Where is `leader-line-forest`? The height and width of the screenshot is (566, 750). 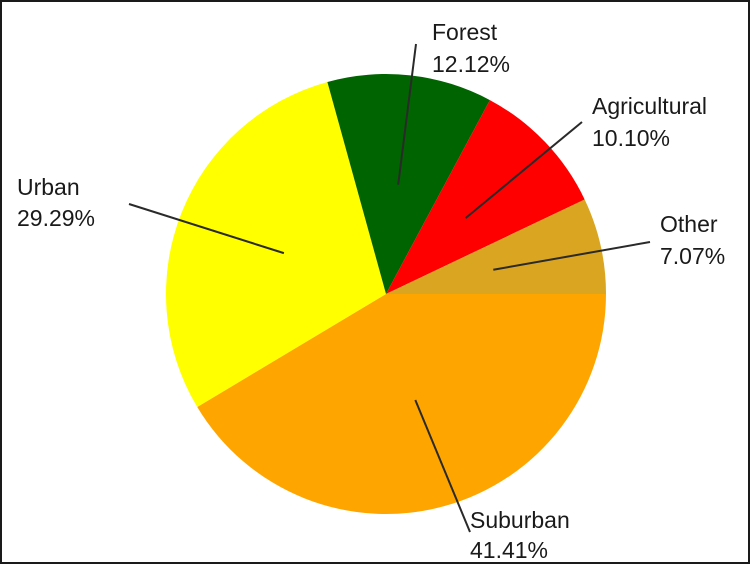
leader-line-forest is located at coordinates (407, 114).